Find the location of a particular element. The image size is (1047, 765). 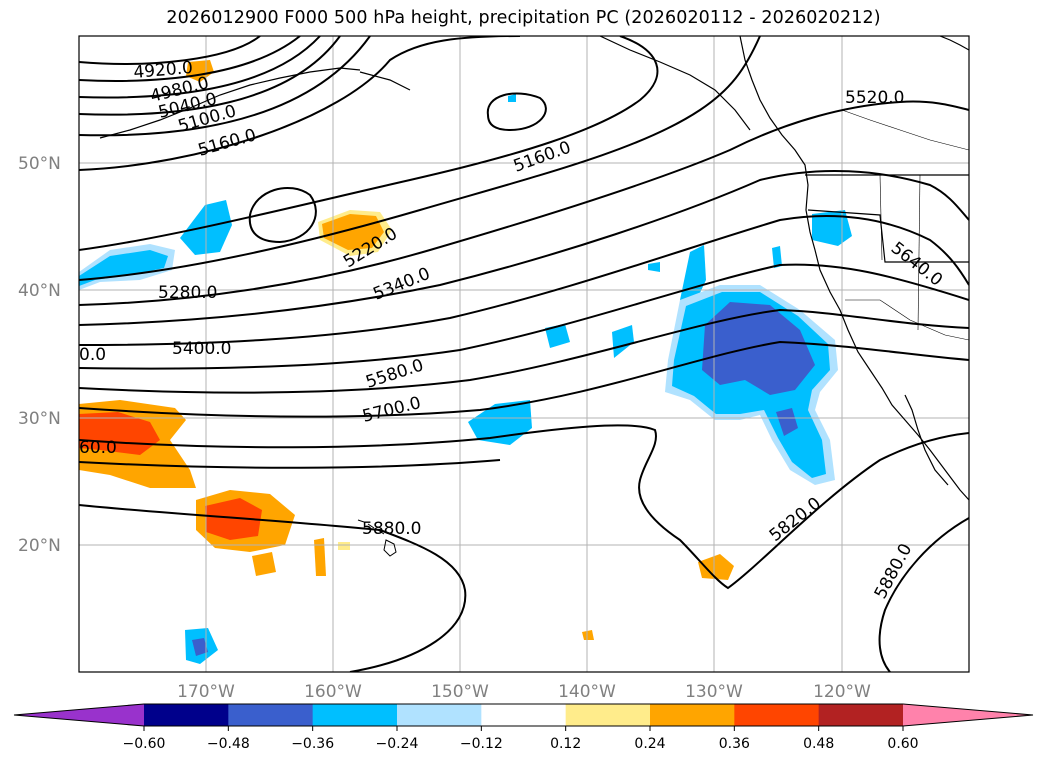

colorbar-tick-label: −0.48 is located at coordinates (228, 744).